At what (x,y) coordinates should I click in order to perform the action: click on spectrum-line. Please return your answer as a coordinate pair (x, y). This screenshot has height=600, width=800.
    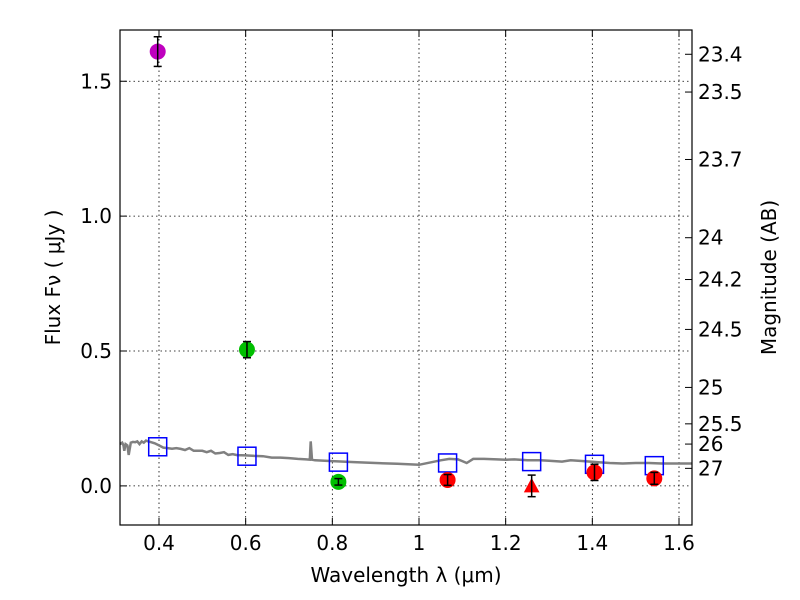
    Looking at the image, I should click on (405, 453).